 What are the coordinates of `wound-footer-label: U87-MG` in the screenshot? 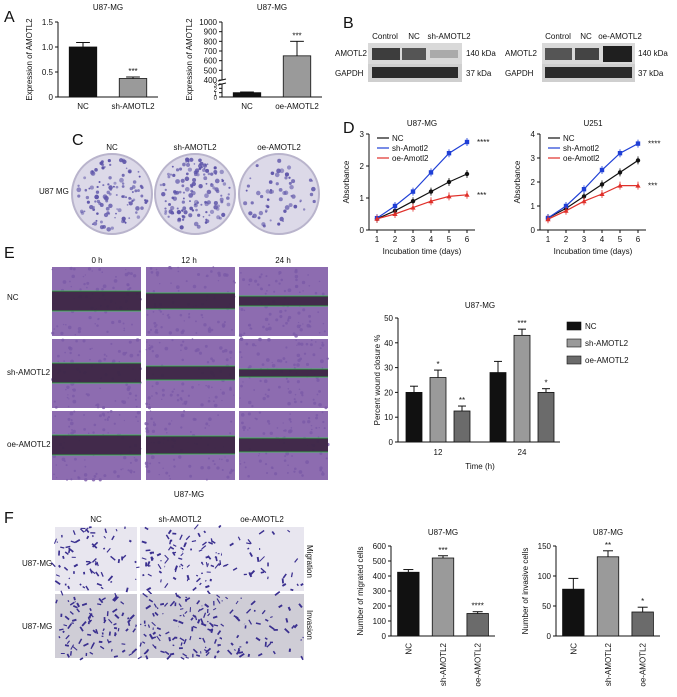 It's located at (189, 494).